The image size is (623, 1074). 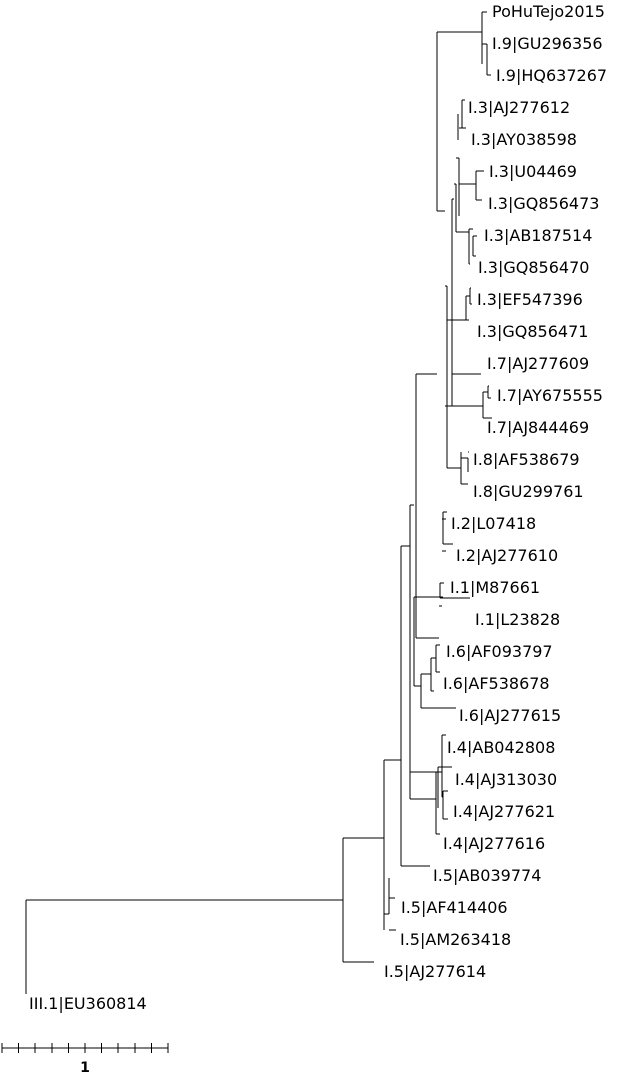 What do you see at coordinates (506, 779) in the screenshot?
I see `leaf-label: I.4|AJ313030` at bounding box center [506, 779].